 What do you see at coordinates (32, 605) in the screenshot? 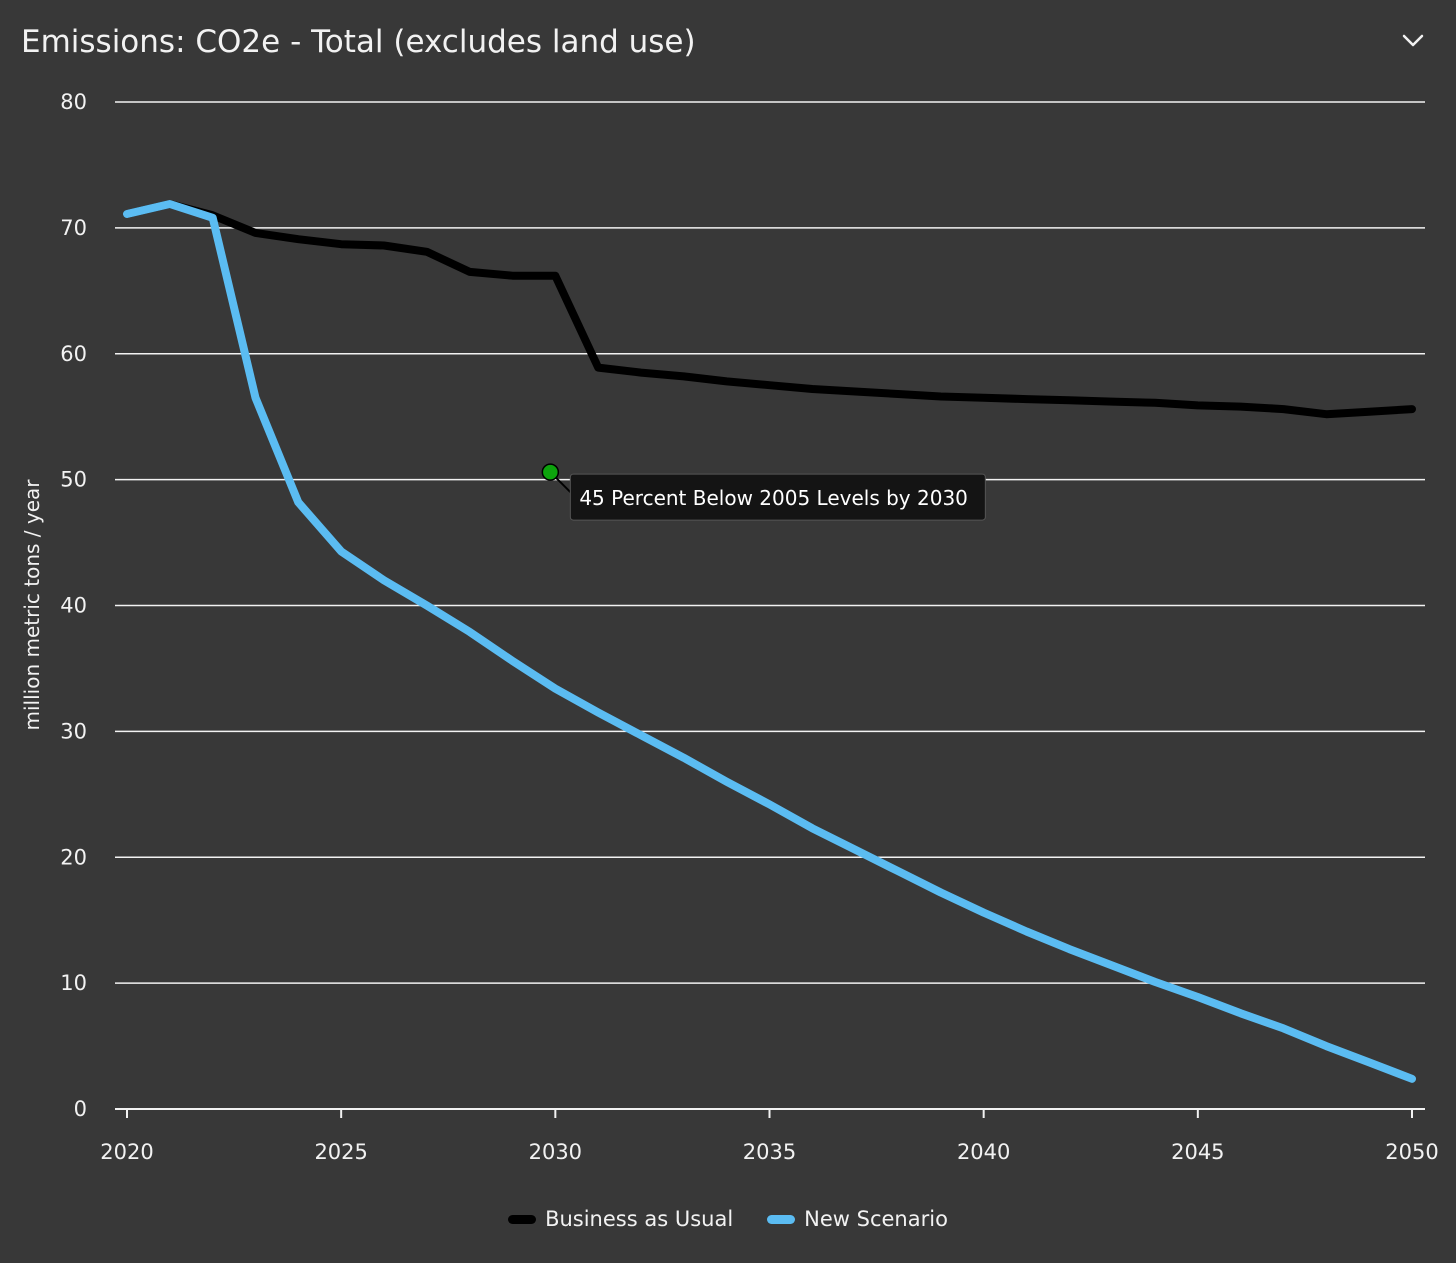
I see `y-axis-label: million metric tons / year` at bounding box center [32, 605].